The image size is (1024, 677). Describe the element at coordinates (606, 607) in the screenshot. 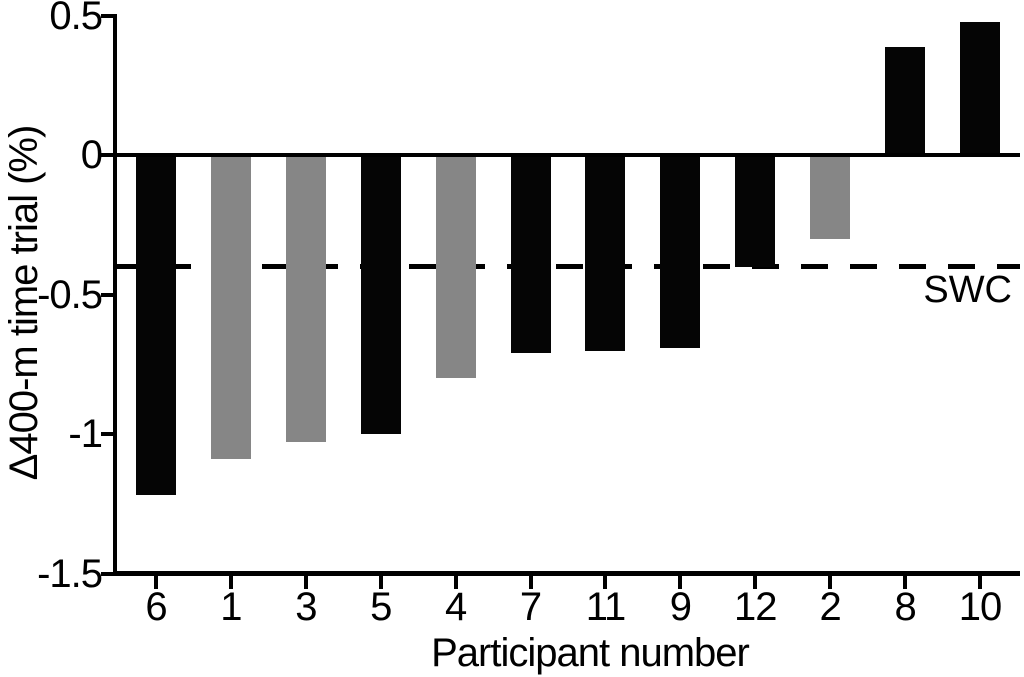

I see `x-tick-label: 11` at that location.